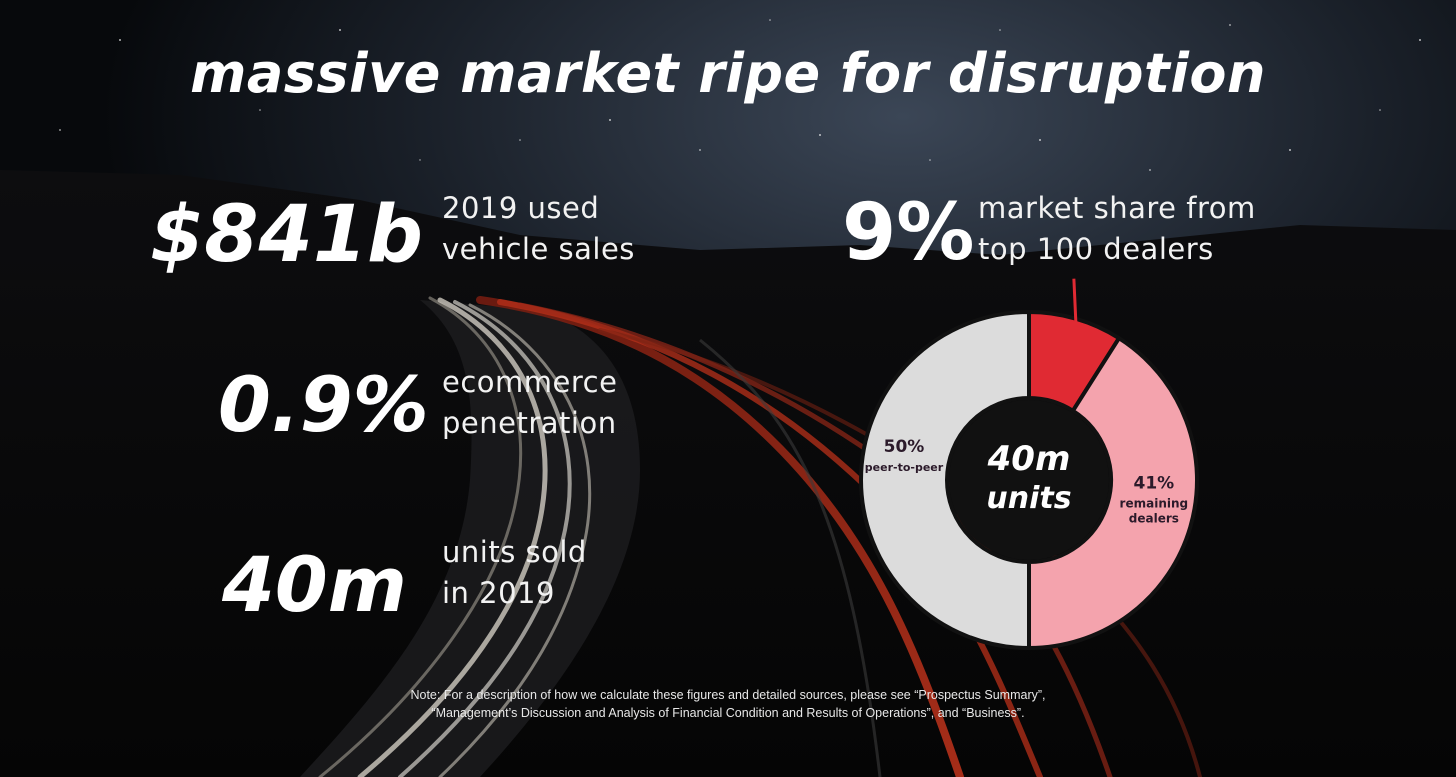 This screenshot has height=777, width=1456. I want to click on callout-leader-line, so click(1075, 300).